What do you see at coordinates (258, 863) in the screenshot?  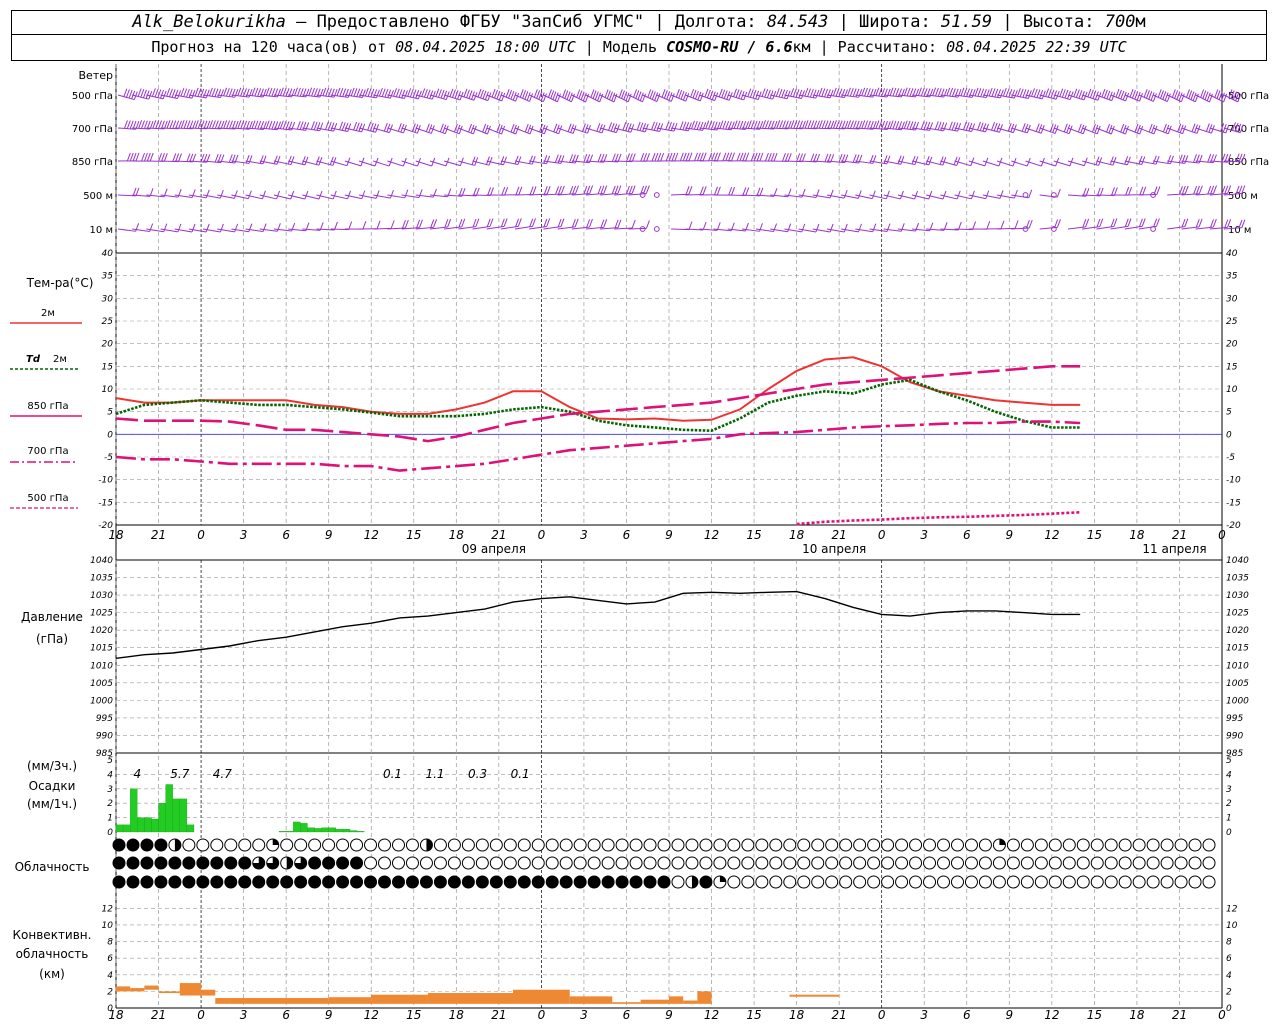 I see `cloud-symbol-fill` at bounding box center [258, 863].